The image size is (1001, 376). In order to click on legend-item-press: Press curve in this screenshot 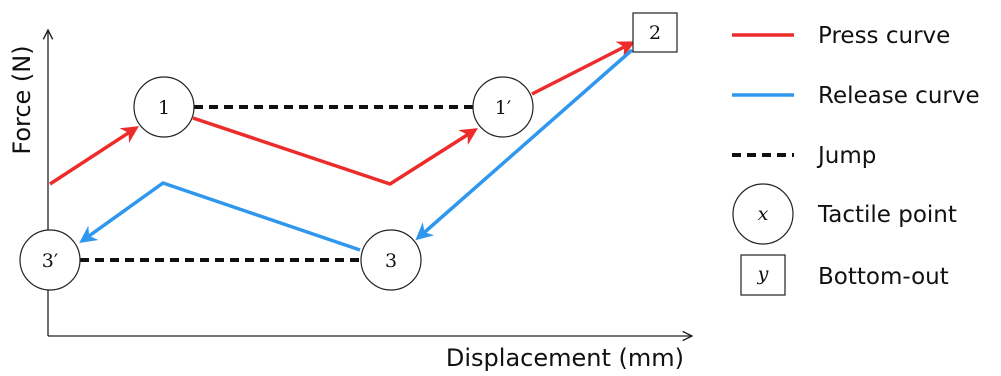, I will do `click(841, 36)`.